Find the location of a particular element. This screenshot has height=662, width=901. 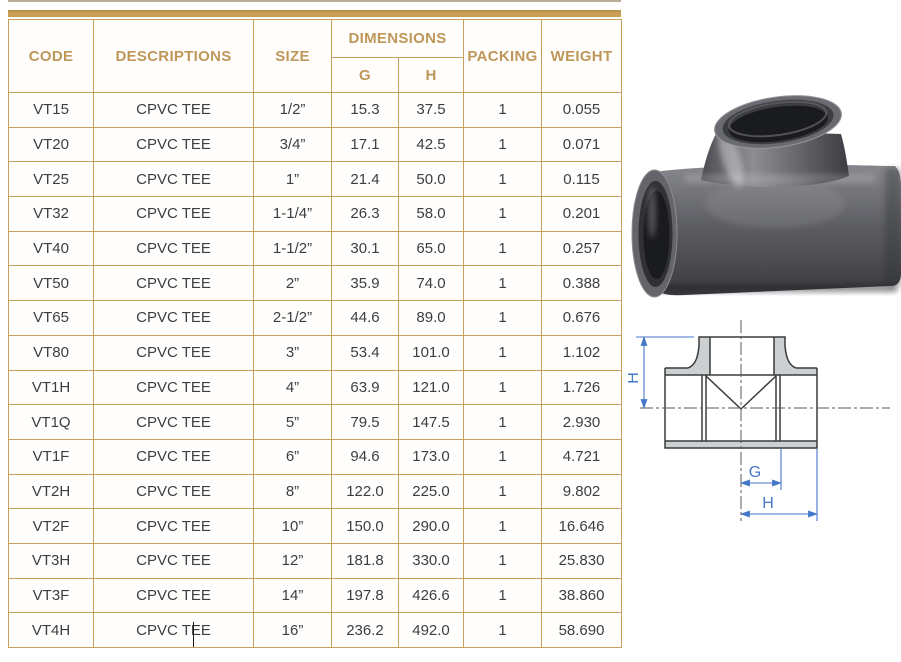

table-row: VT1H CPVC TEE 4” 63.9 121.0 1 1.726 is located at coordinates (315, 387).